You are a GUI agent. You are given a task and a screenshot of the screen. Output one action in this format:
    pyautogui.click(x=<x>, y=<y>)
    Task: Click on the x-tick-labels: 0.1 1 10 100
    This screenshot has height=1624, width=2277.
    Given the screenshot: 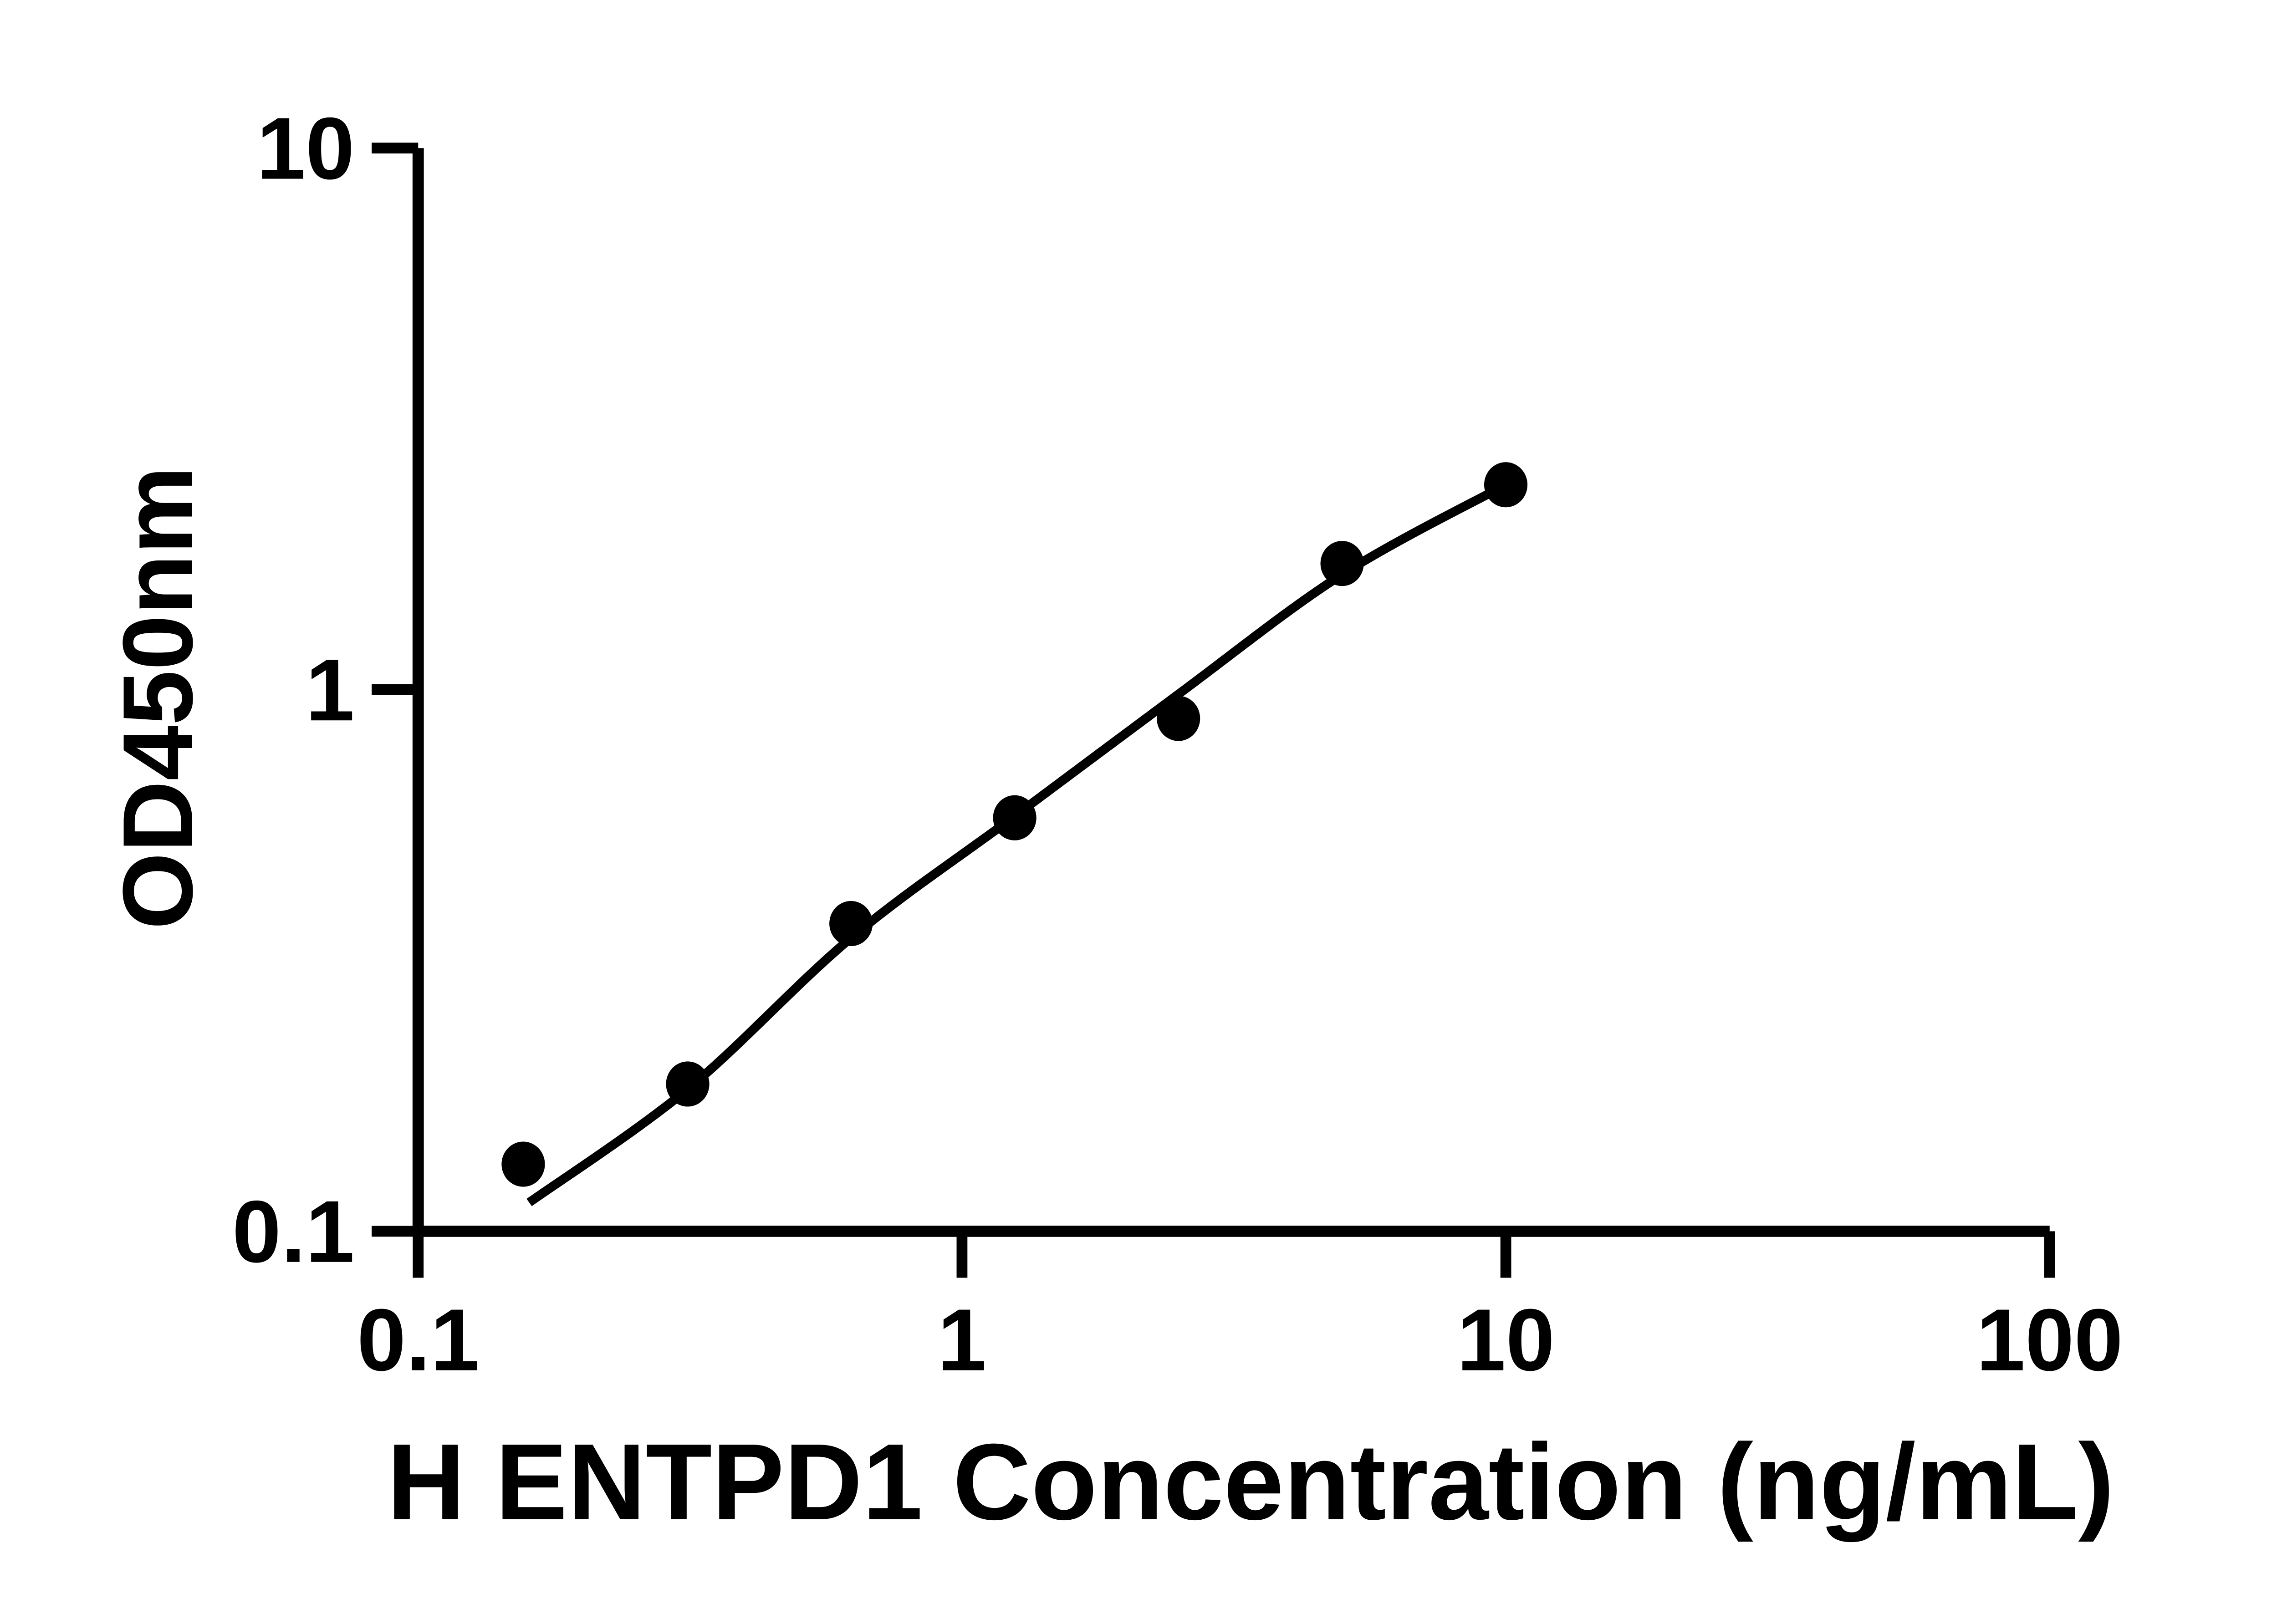 What is the action you would take?
    pyautogui.click(x=1240, y=1310)
    